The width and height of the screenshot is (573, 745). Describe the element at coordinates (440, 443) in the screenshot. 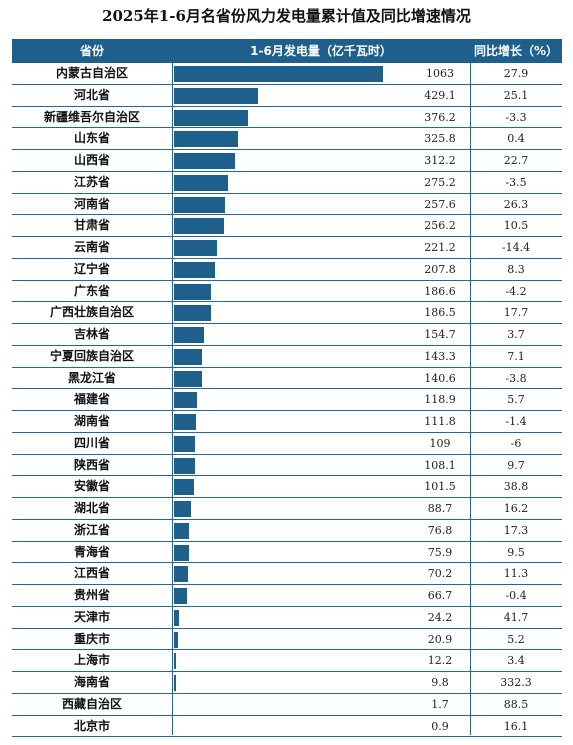

I see `generation-value: 109` at that location.